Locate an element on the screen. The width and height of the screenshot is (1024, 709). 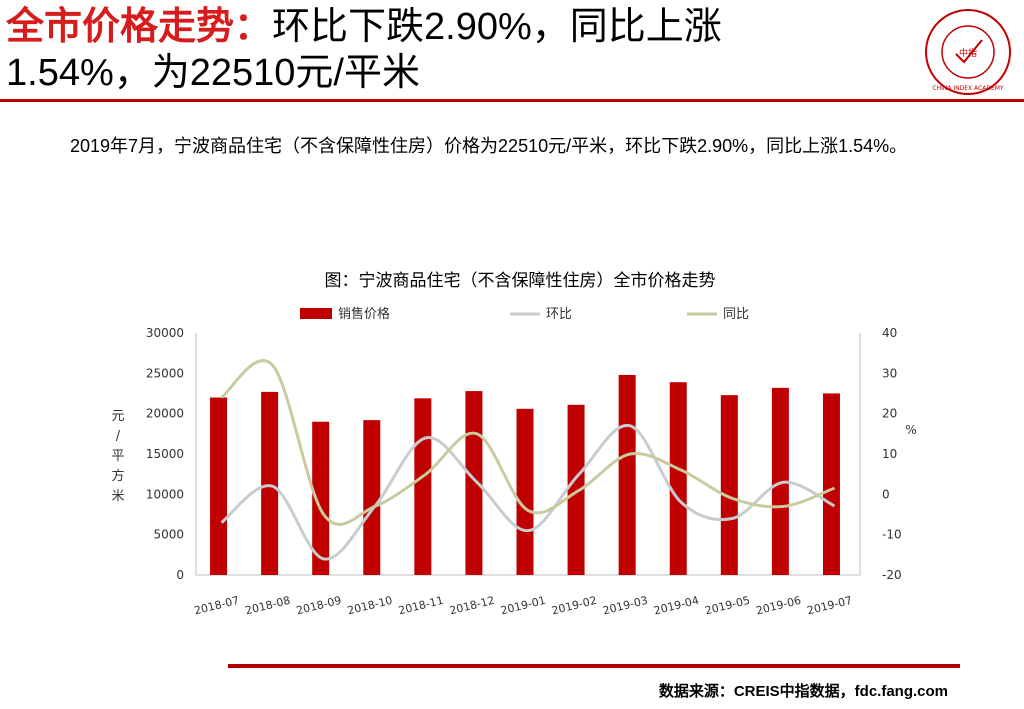
x-tick-label: 2019-03 is located at coordinates (625, 606).